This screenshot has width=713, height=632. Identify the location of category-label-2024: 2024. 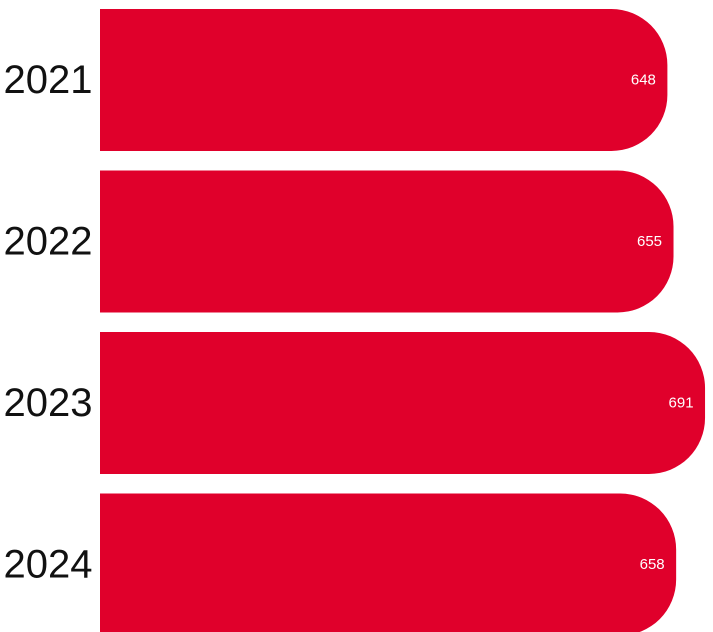
(48, 565).